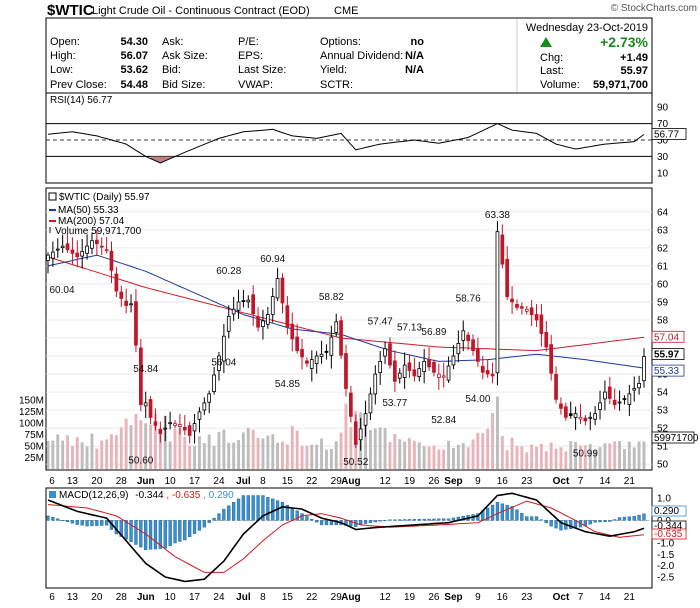  Describe the element at coordinates (349, 140) in the screenshot. I see `rsi-grid` at that location.